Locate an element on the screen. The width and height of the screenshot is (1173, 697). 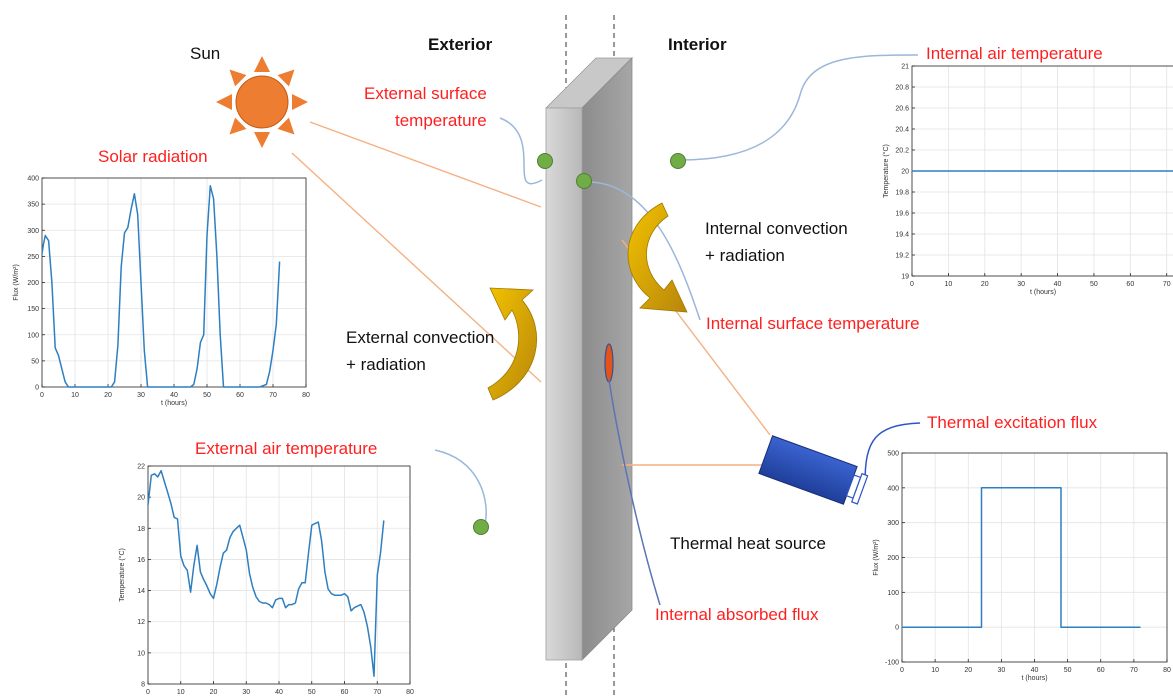
leader-external-air is located at coordinates (460, 487).